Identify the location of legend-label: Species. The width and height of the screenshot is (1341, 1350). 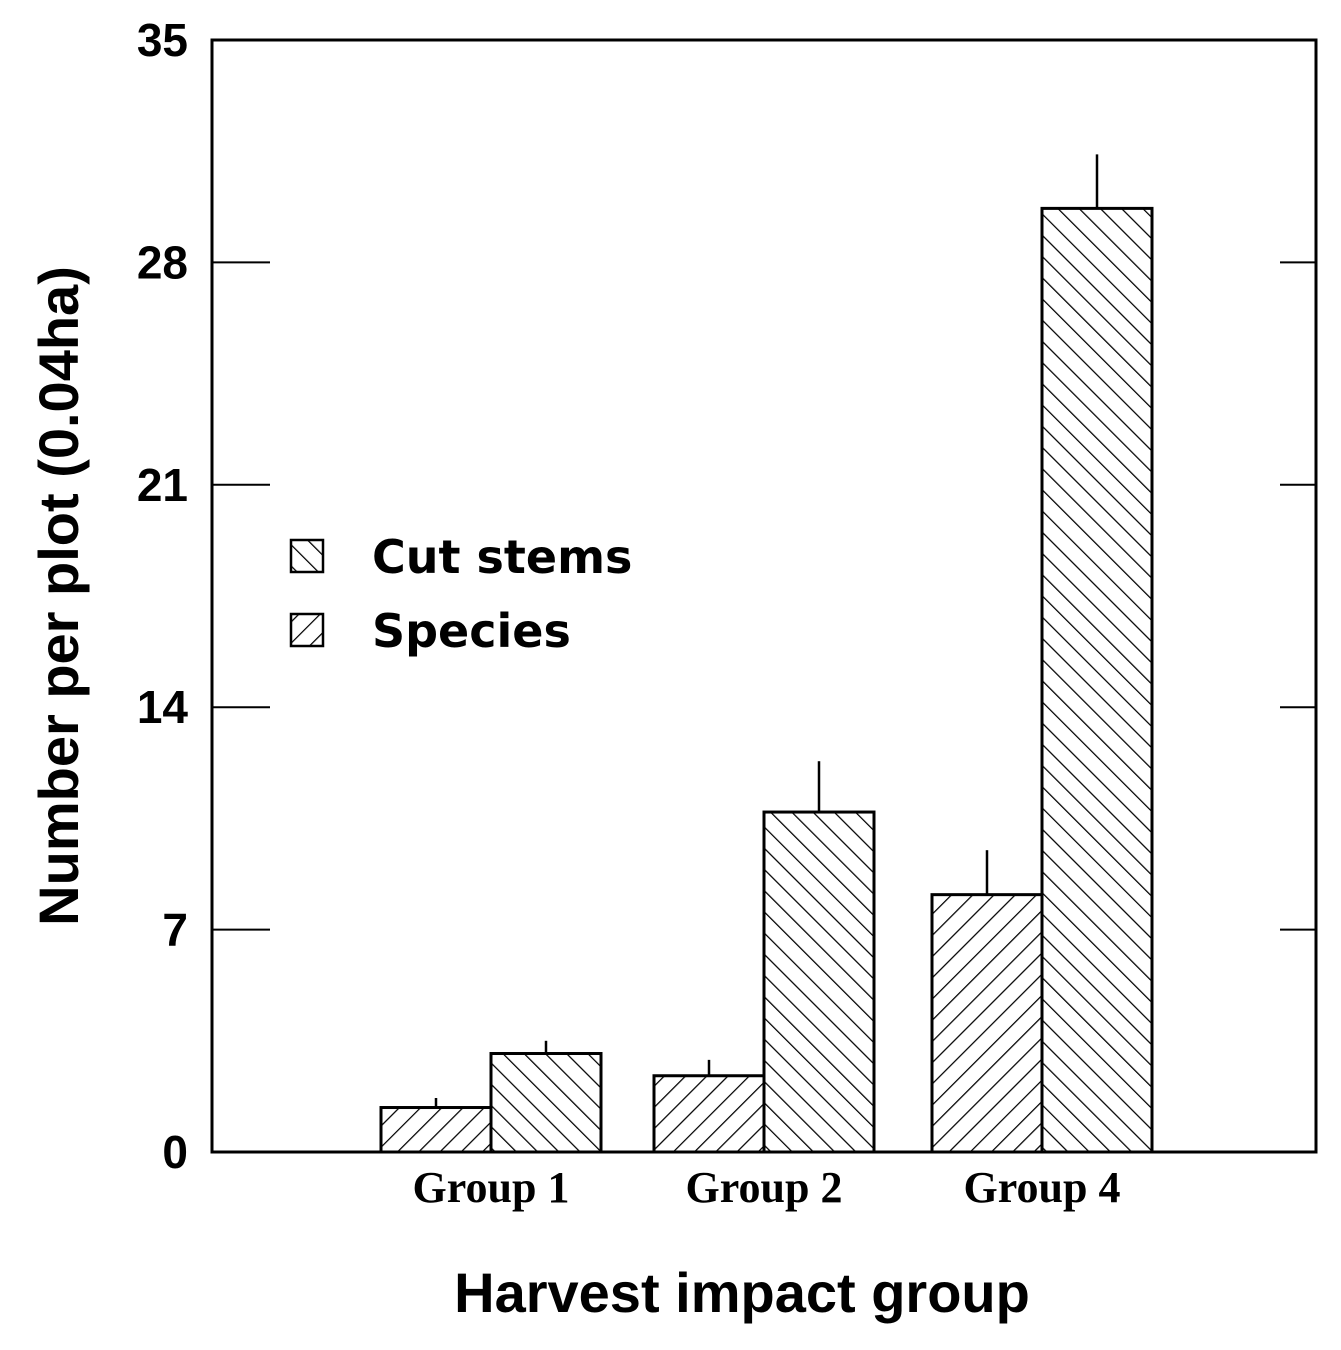
(471, 631).